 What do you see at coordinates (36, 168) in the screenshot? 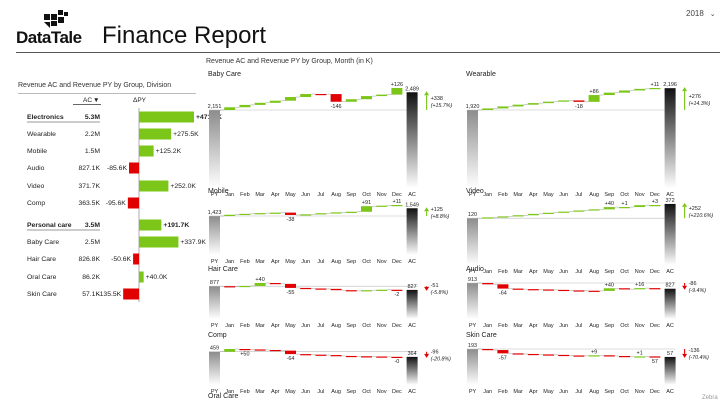
I see `row-label: Audio` at bounding box center [36, 168].